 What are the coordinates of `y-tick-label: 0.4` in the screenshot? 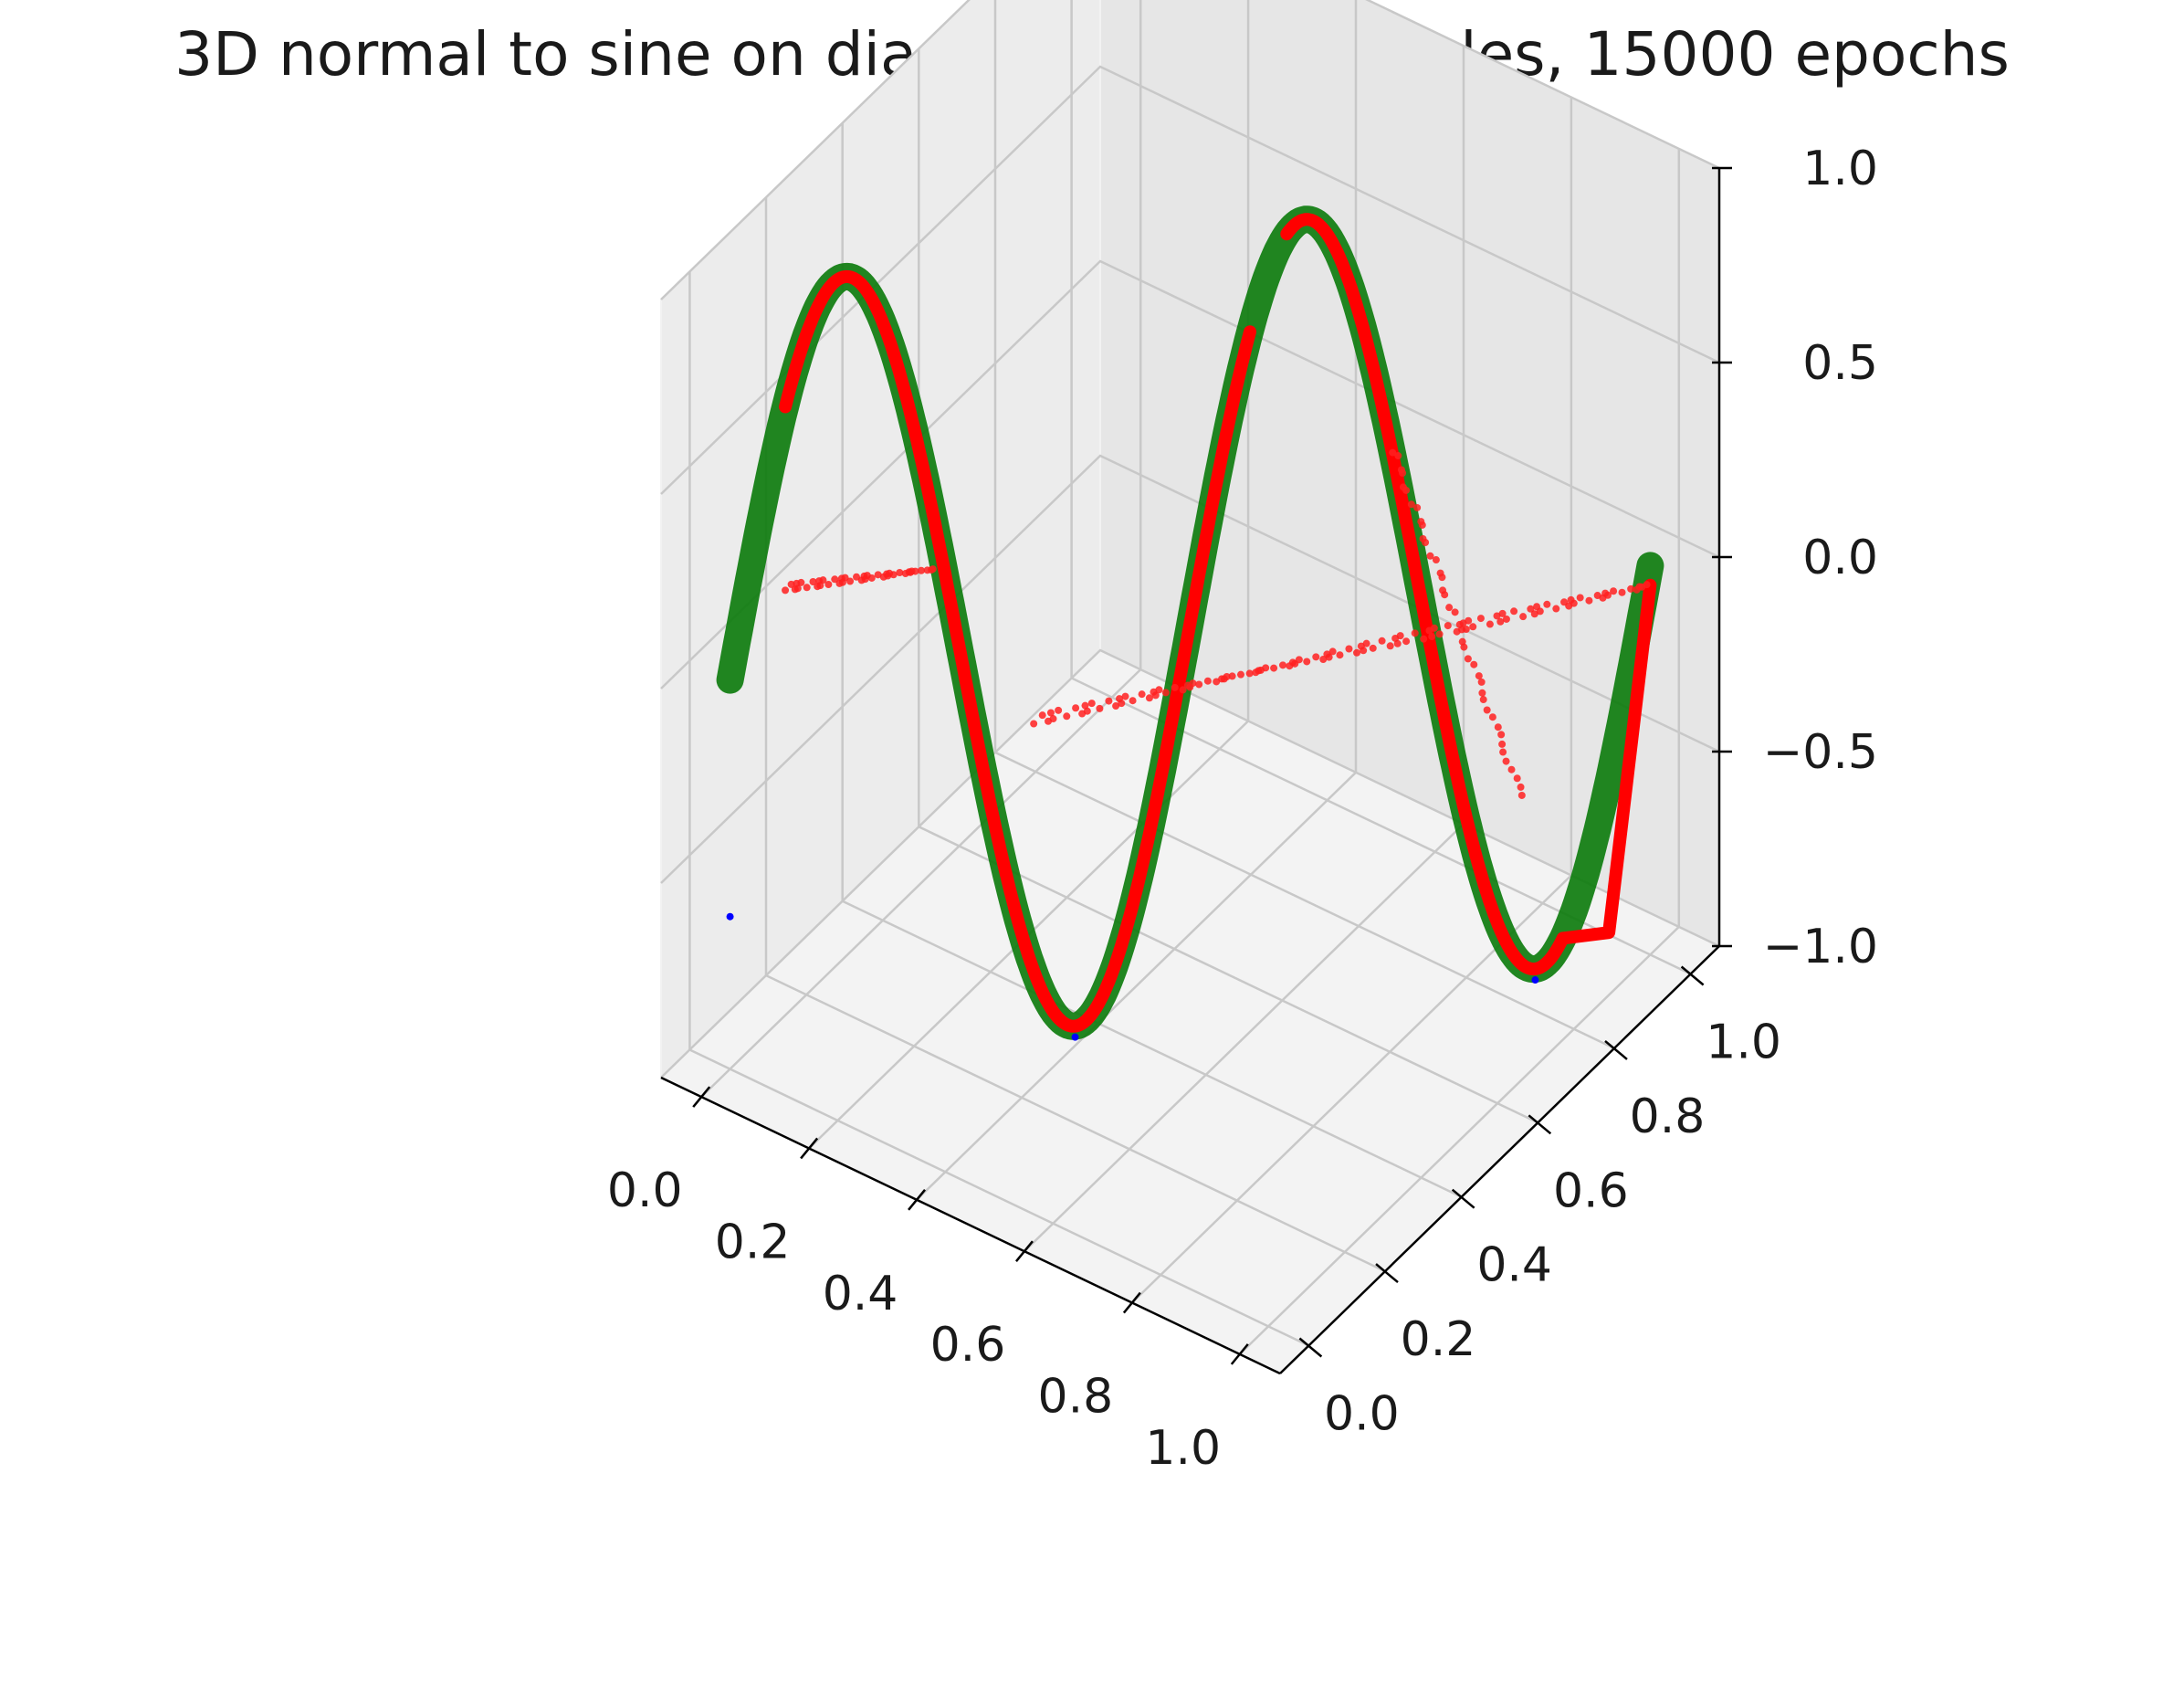 It's located at (1514, 1265).